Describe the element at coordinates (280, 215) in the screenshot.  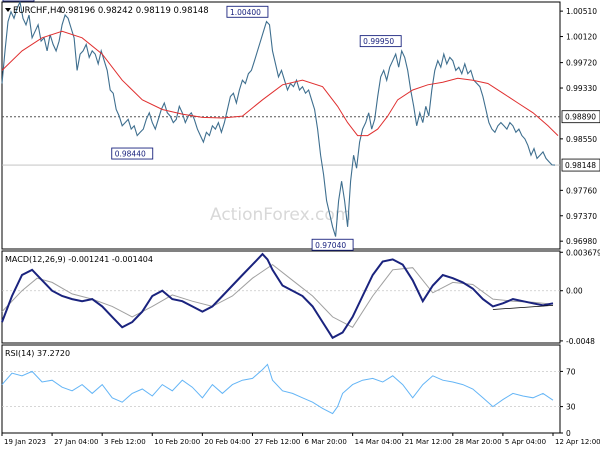
I see `watermark-text: ActionForex.com` at that location.